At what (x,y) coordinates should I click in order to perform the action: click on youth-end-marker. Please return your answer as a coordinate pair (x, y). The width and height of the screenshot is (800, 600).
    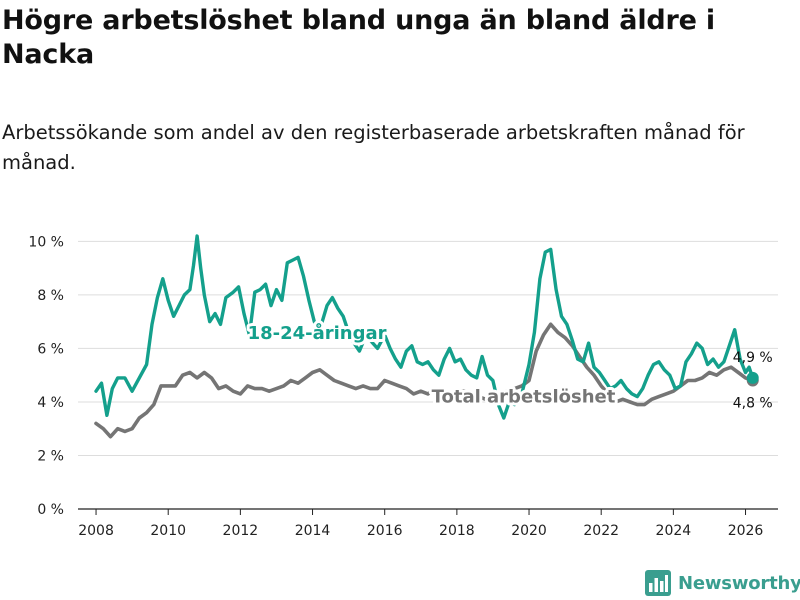
    Looking at the image, I should click on (752, 377).